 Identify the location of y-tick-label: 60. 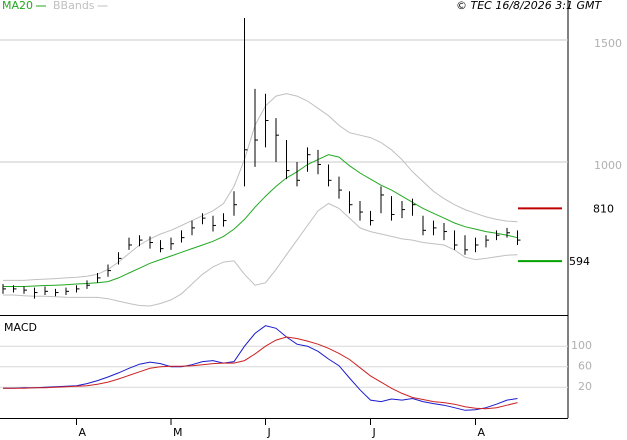
(585, 366).